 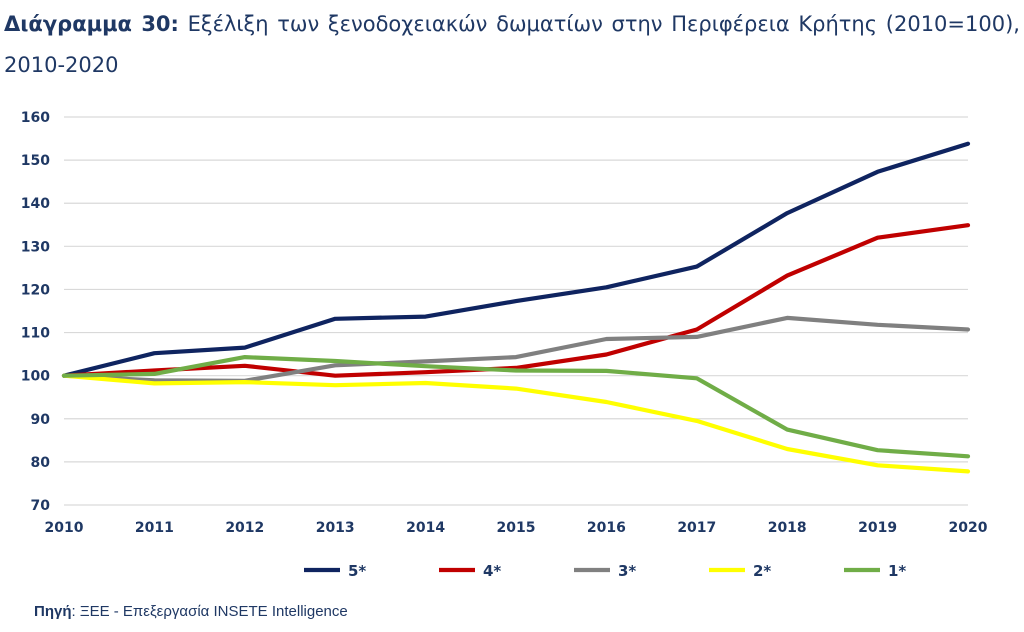 I want to click on legend-item: 4*, so click(x=470, y=571).